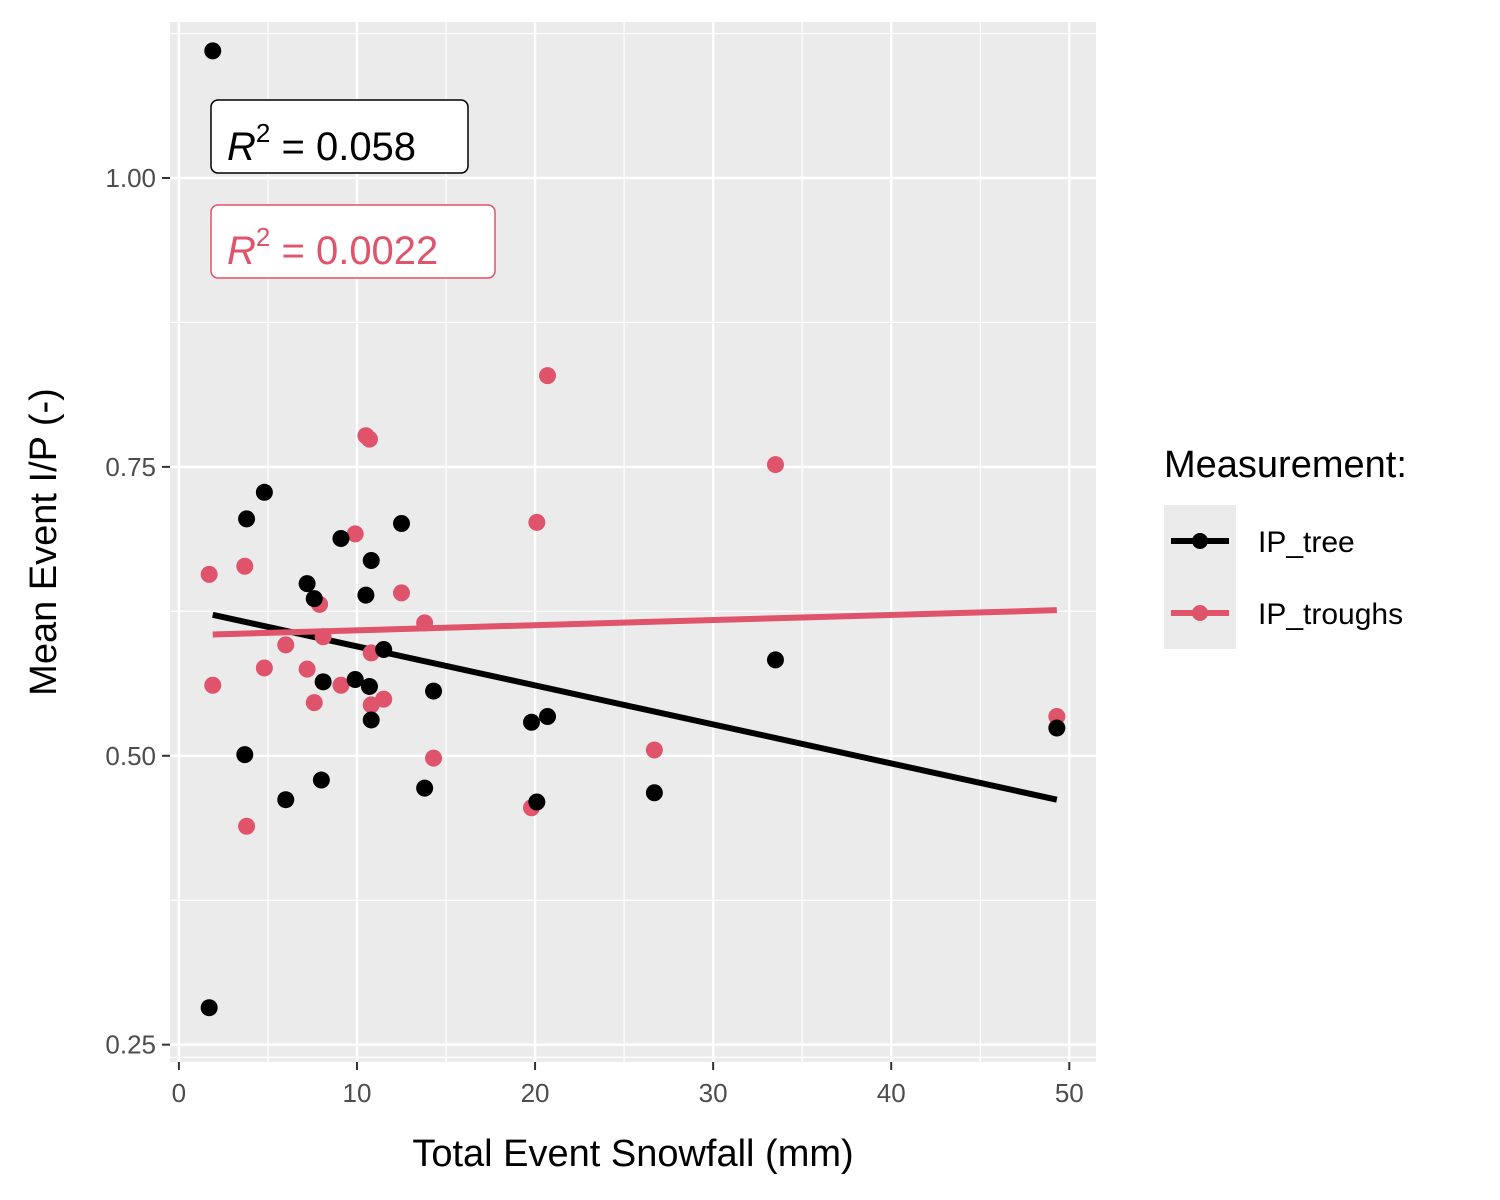 This screenshot has width=1500, height=1200. I want to click on svg-text: R2 = 0.0022, so click(332, 247).